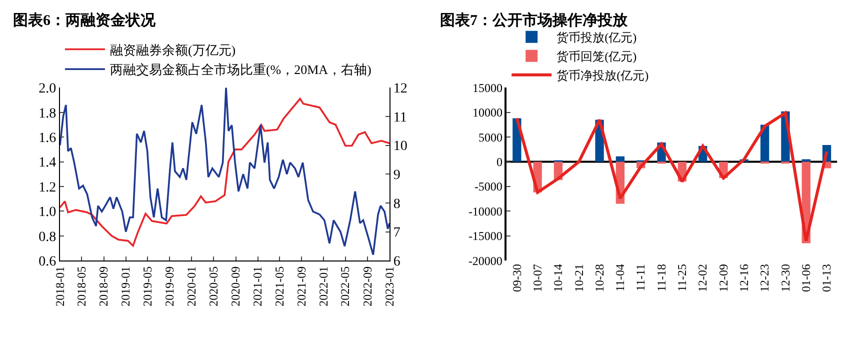  Describe the element at coordinates (47, 163) in the screenshot. I see `y-tick-label: 1.4` at that location.